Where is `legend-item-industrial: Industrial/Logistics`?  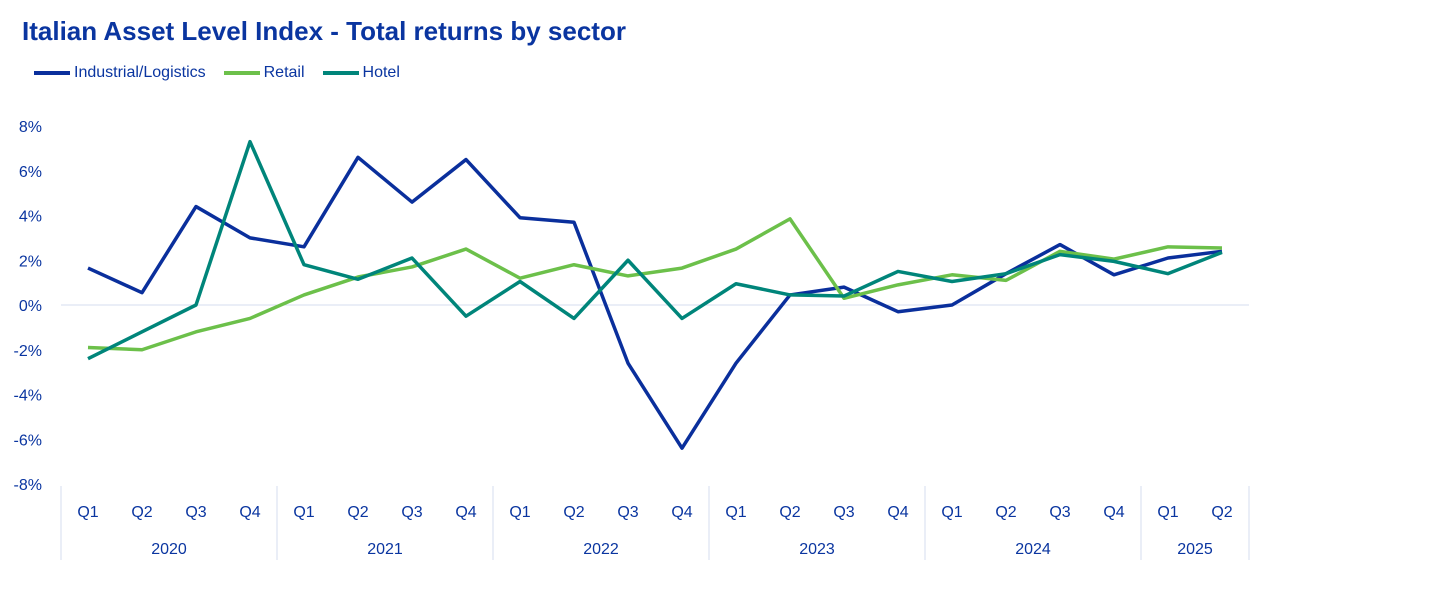 legend-item-industrial: Industrial/Logistics is located at coordinates (120, 73).